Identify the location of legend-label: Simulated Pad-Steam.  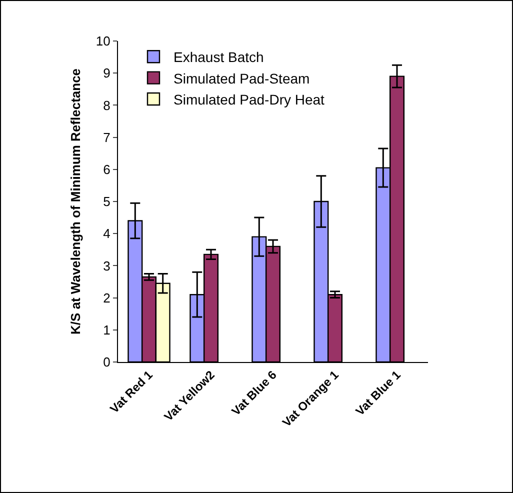
(242, 78).